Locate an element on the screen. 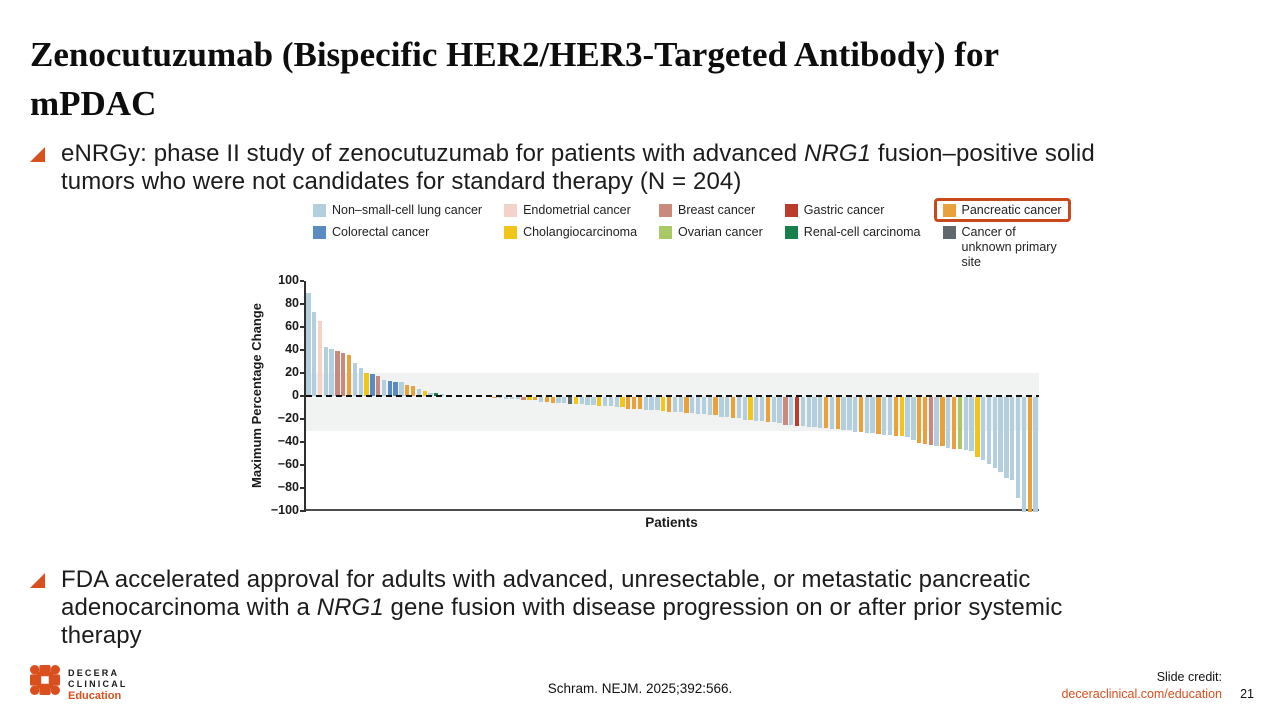 The width and height of the screenshot is (1280, 720). y-tick-label: 60 is located at coordinates (292, 326).